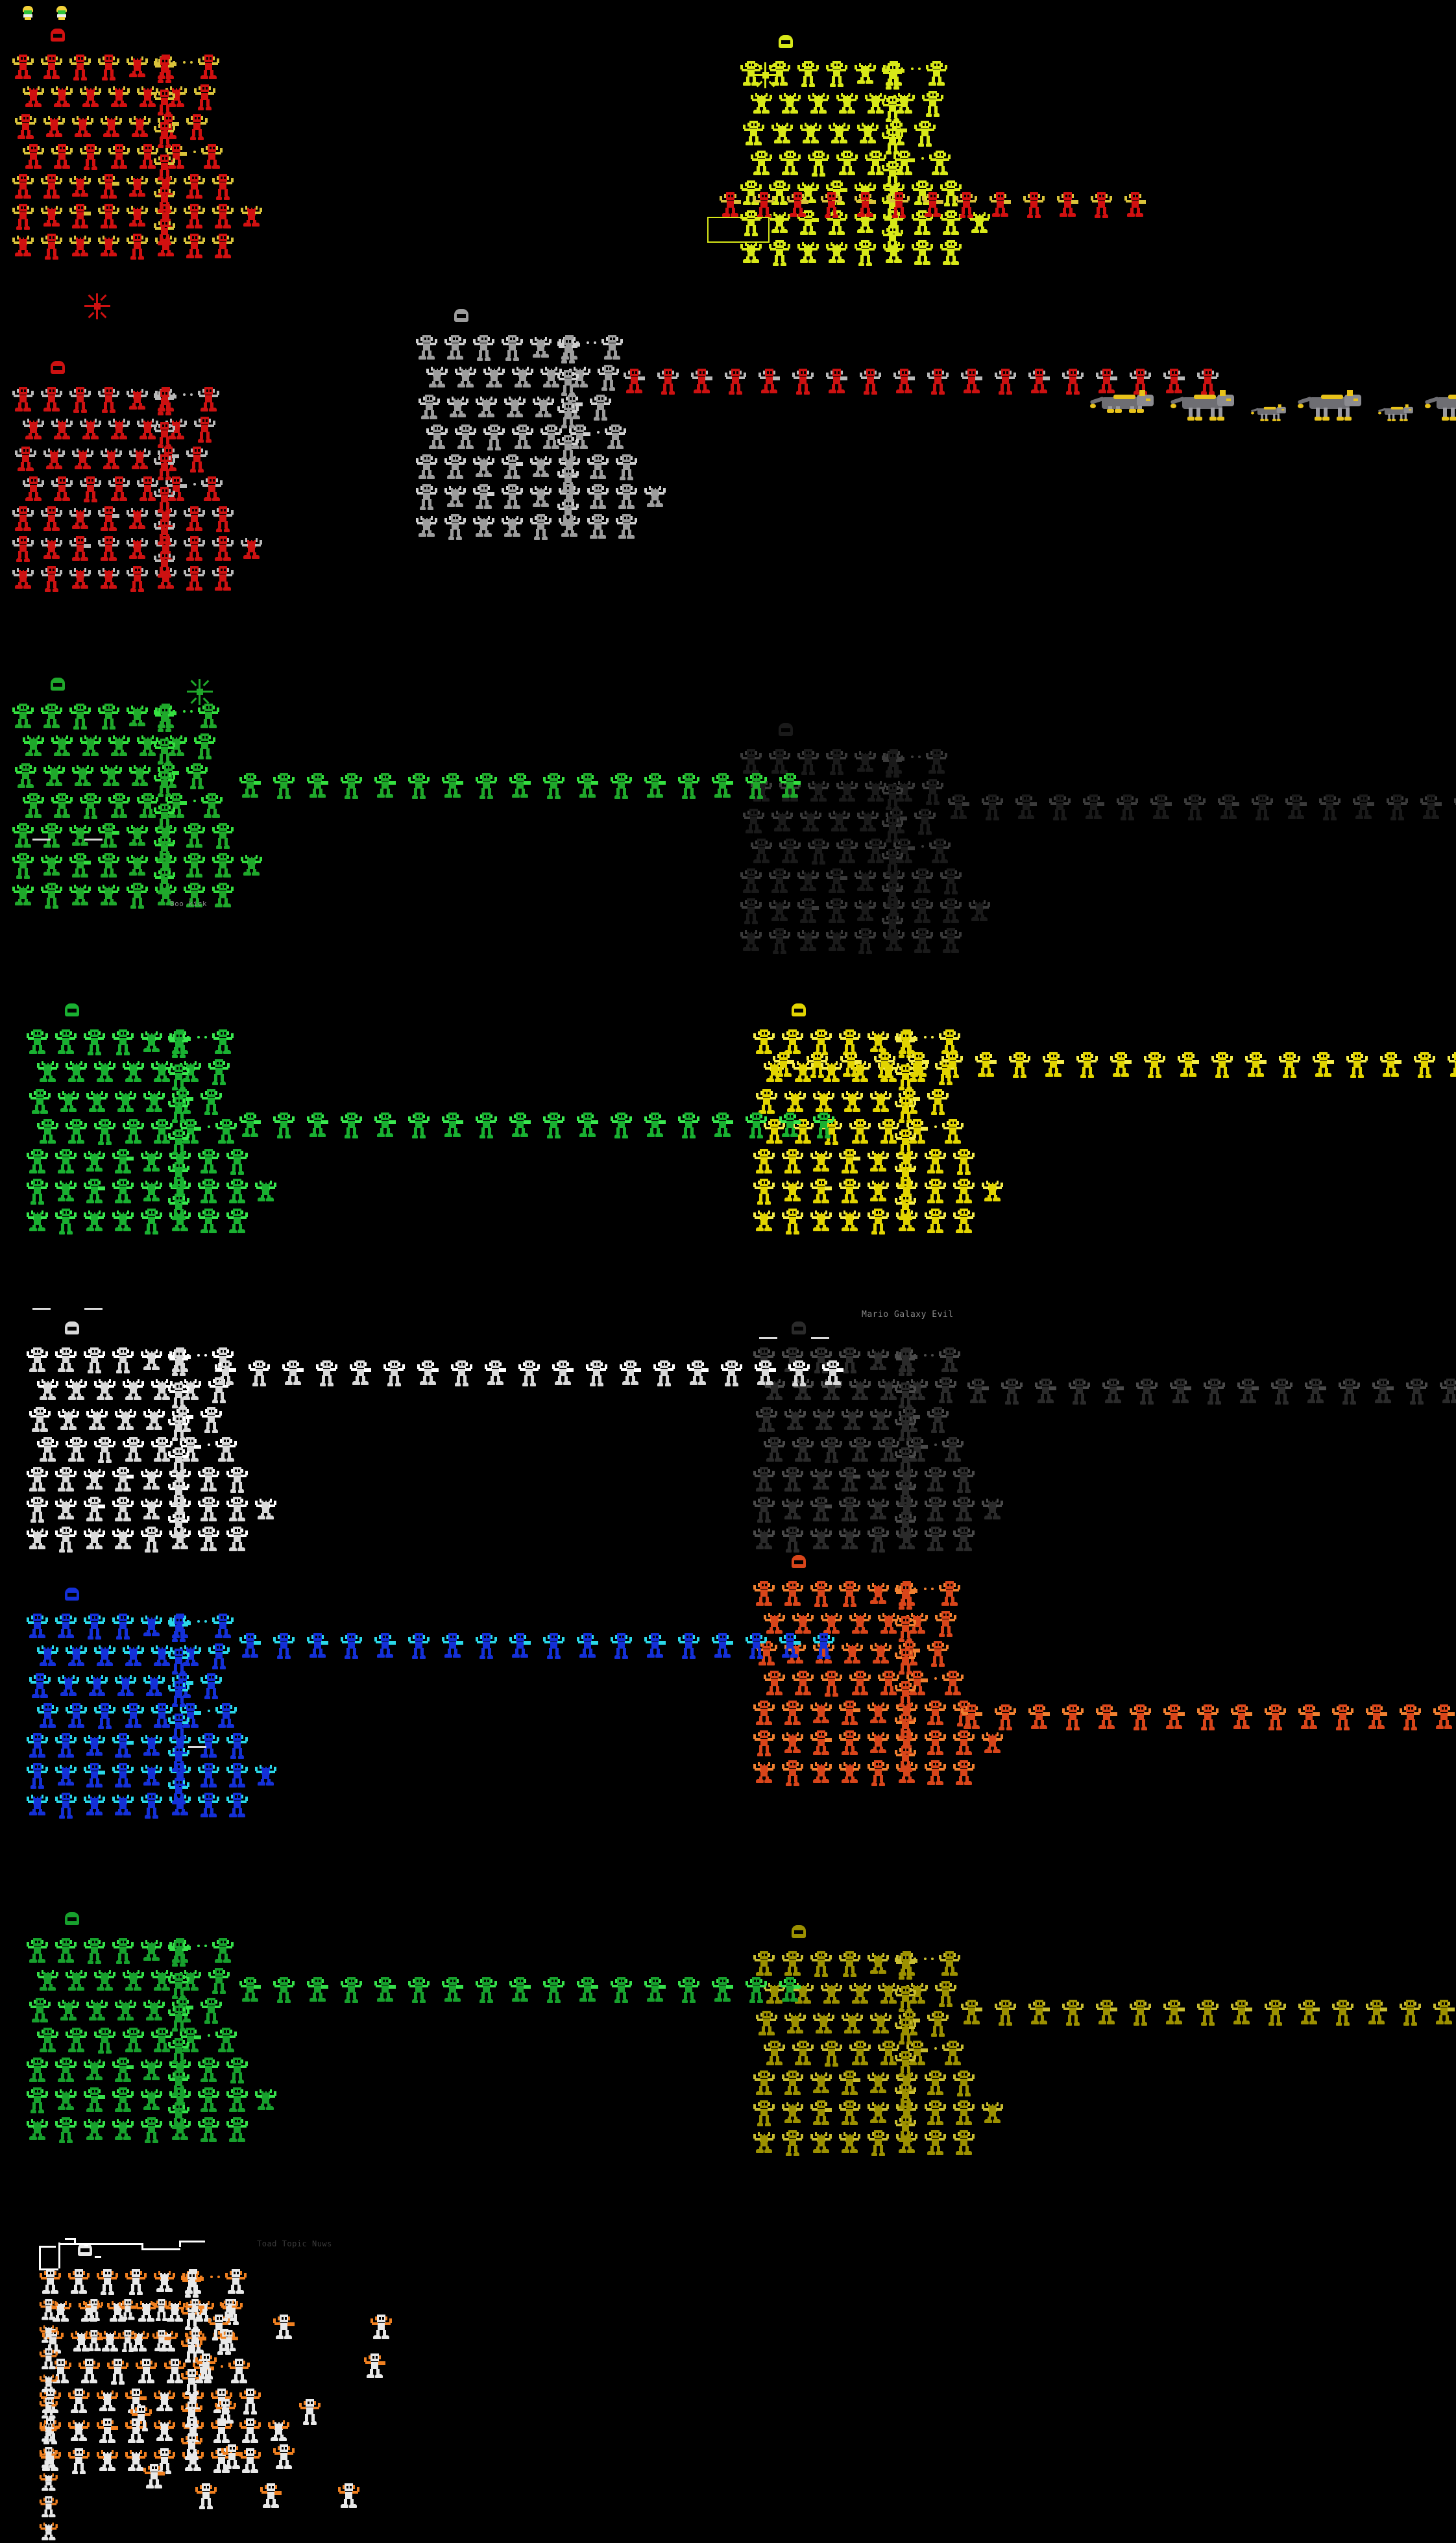  What do you see at coordinates (128, 1100) in the screenshot?
I see `anim-row-emerald-slide` at bounding box center [128, 1100].